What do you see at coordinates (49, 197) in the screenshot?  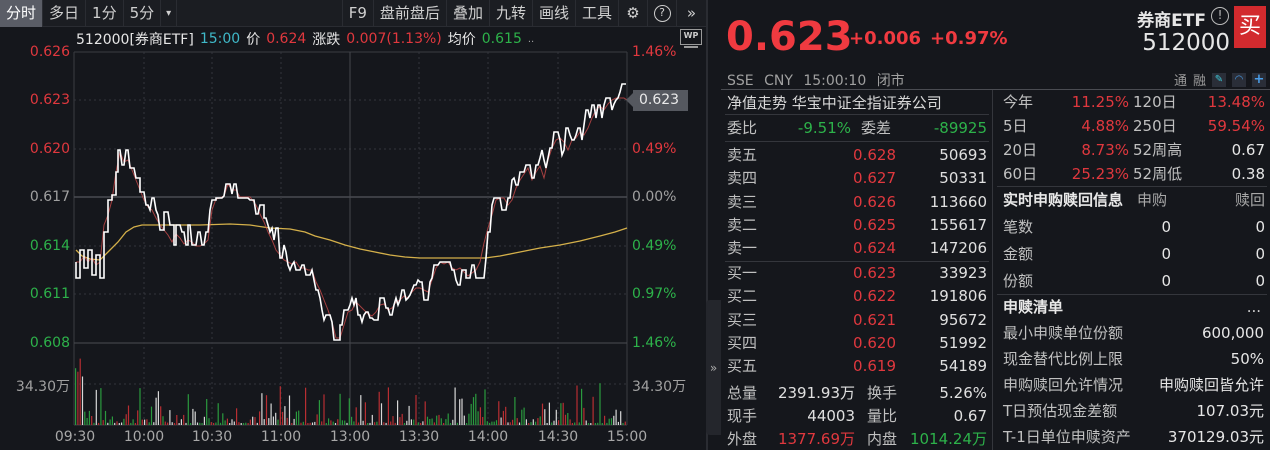 I see `y-label-left: 0.617` at bounding box center [49, 197].